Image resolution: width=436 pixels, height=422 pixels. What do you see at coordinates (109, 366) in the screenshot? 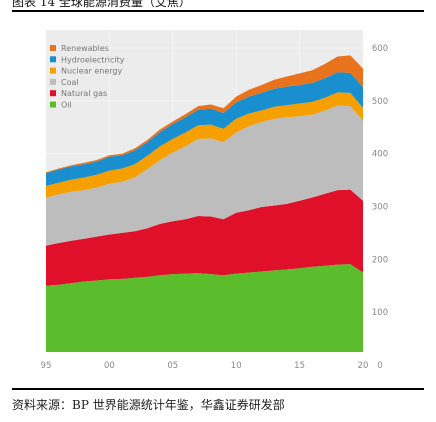
I see `x-tick-label: 00` at bounding box center [109, 366].